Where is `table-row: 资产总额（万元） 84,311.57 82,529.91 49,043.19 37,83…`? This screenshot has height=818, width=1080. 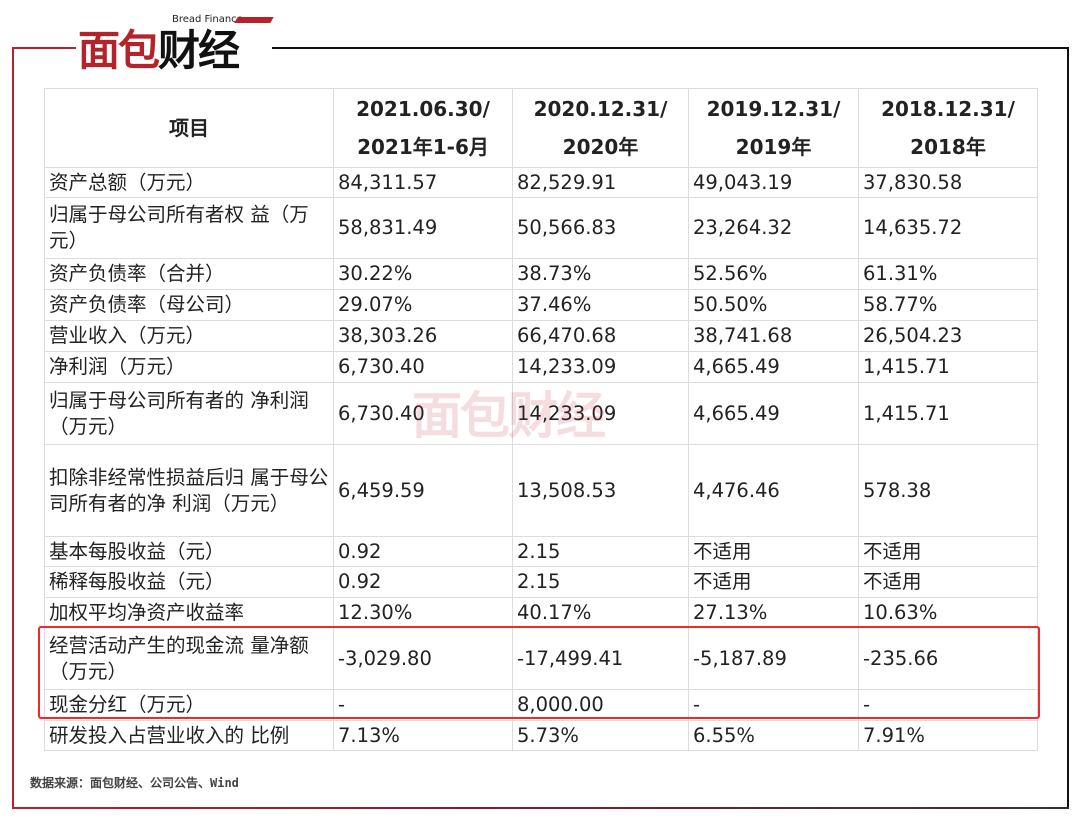 table-row: 资产总额（万元） 84,311.57 82,529.91 49,043.19 37,83… is located at coordinates (541, 182).